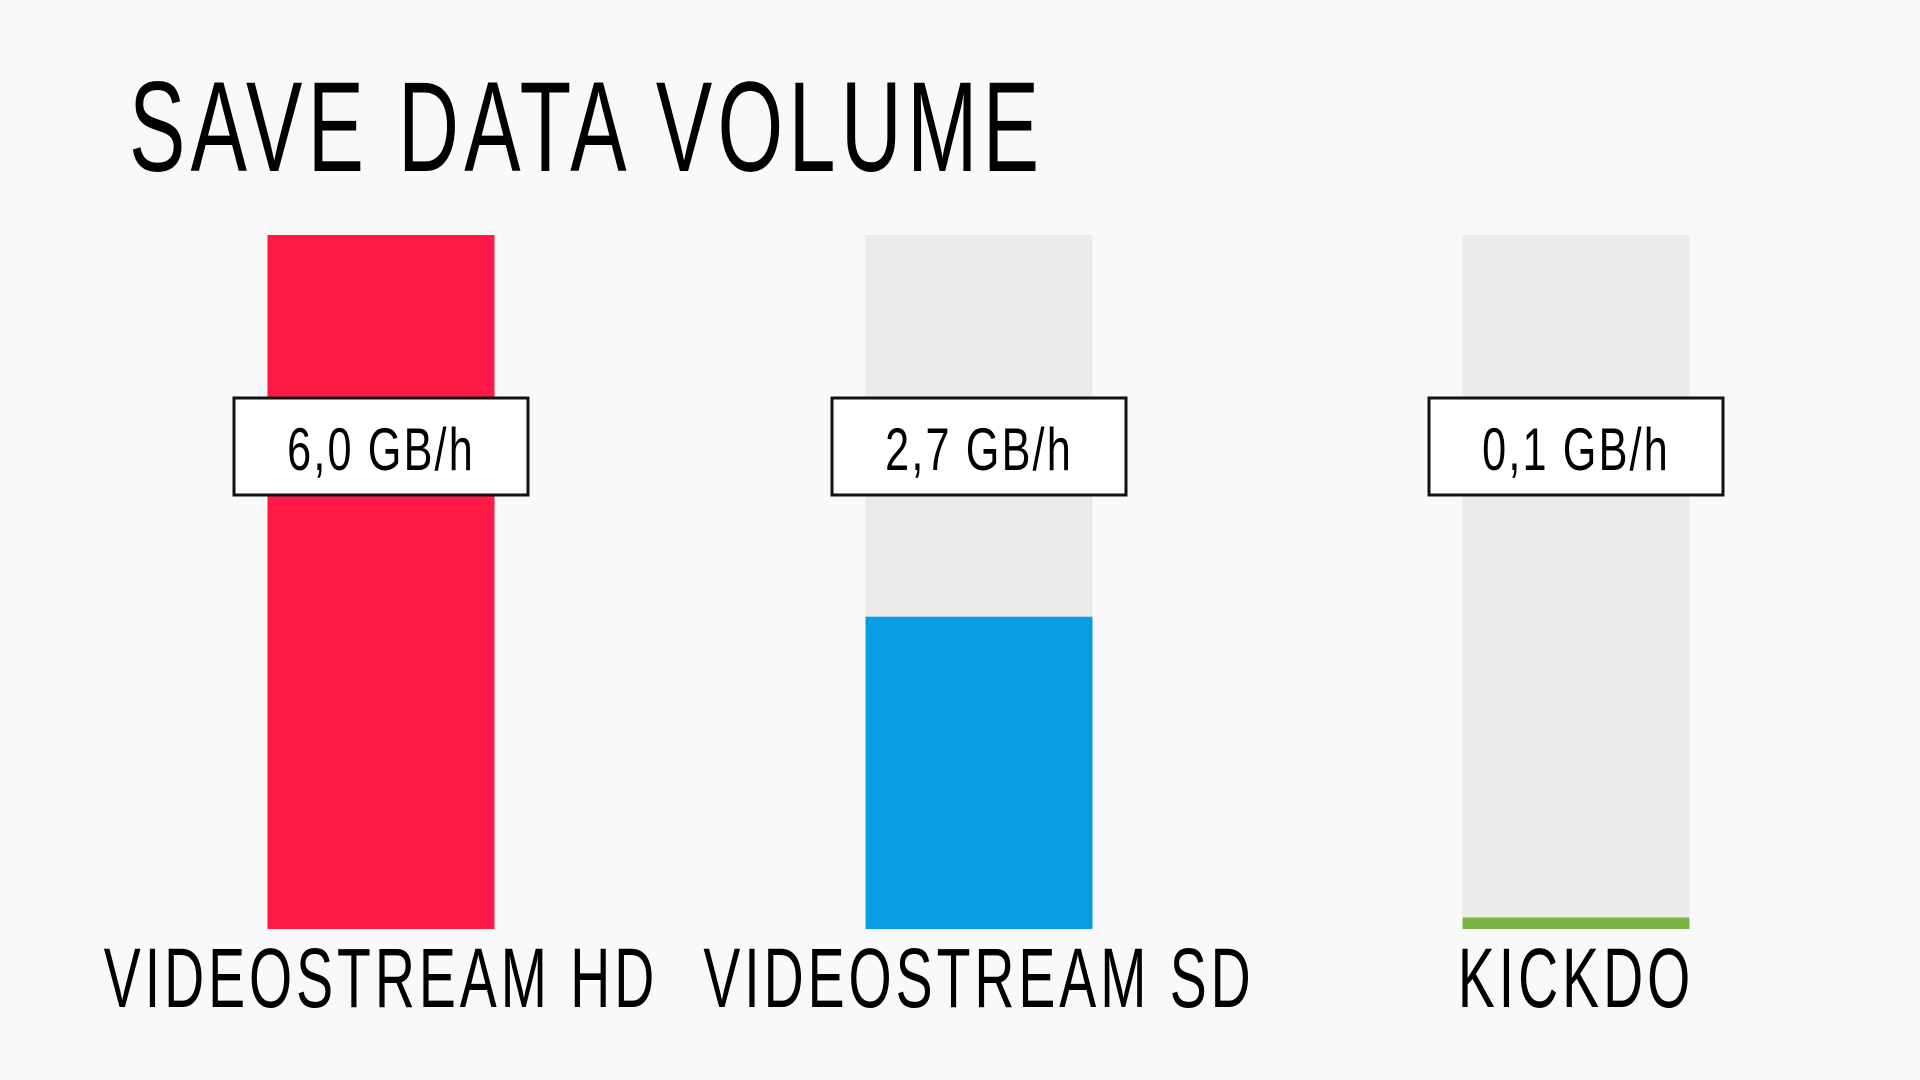  What do you see at coordinates (381, 979) in the screenshot?
I see `x-tick-label: VIDEOSTREAM HD` at bounding box center [381, 979].